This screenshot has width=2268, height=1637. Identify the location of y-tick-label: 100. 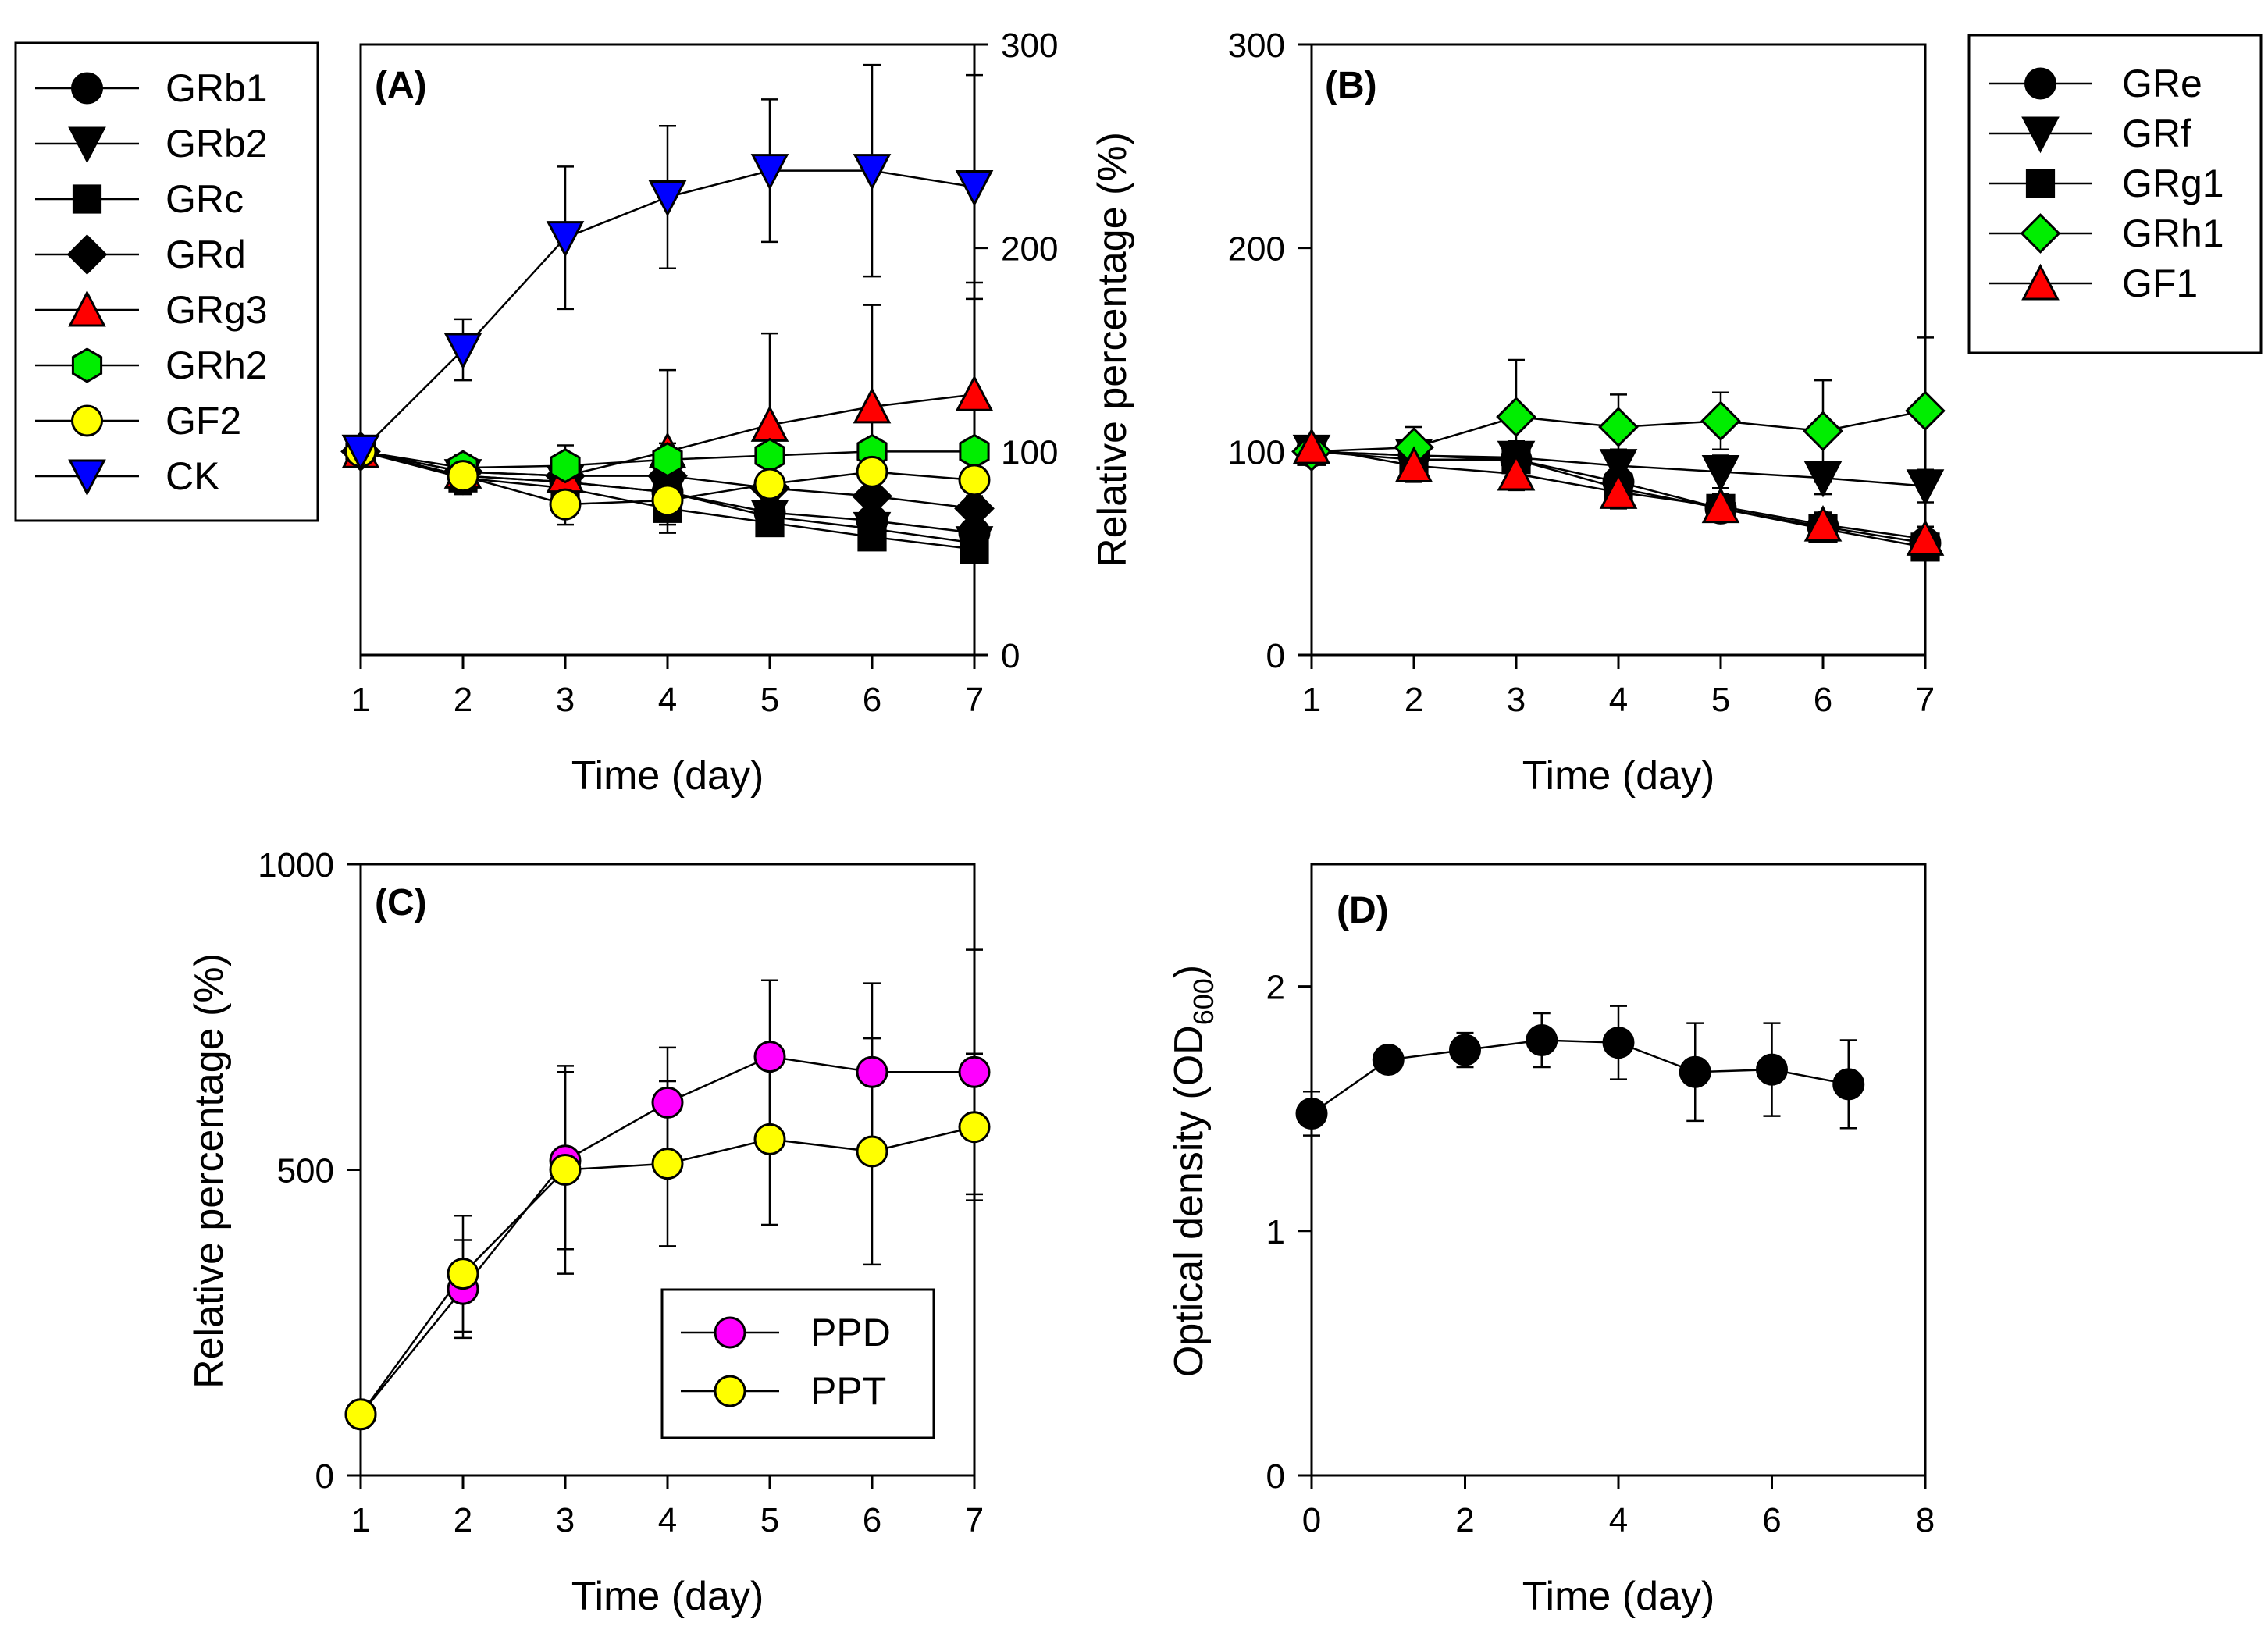
(1029, 453).